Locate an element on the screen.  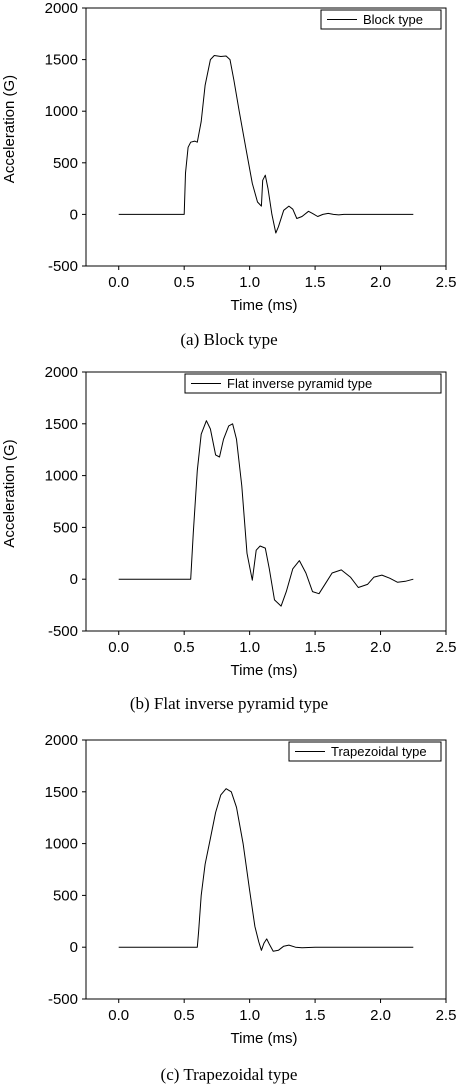
legend-label: Flat inverse pyramid type is located at coordinates (299, 383).